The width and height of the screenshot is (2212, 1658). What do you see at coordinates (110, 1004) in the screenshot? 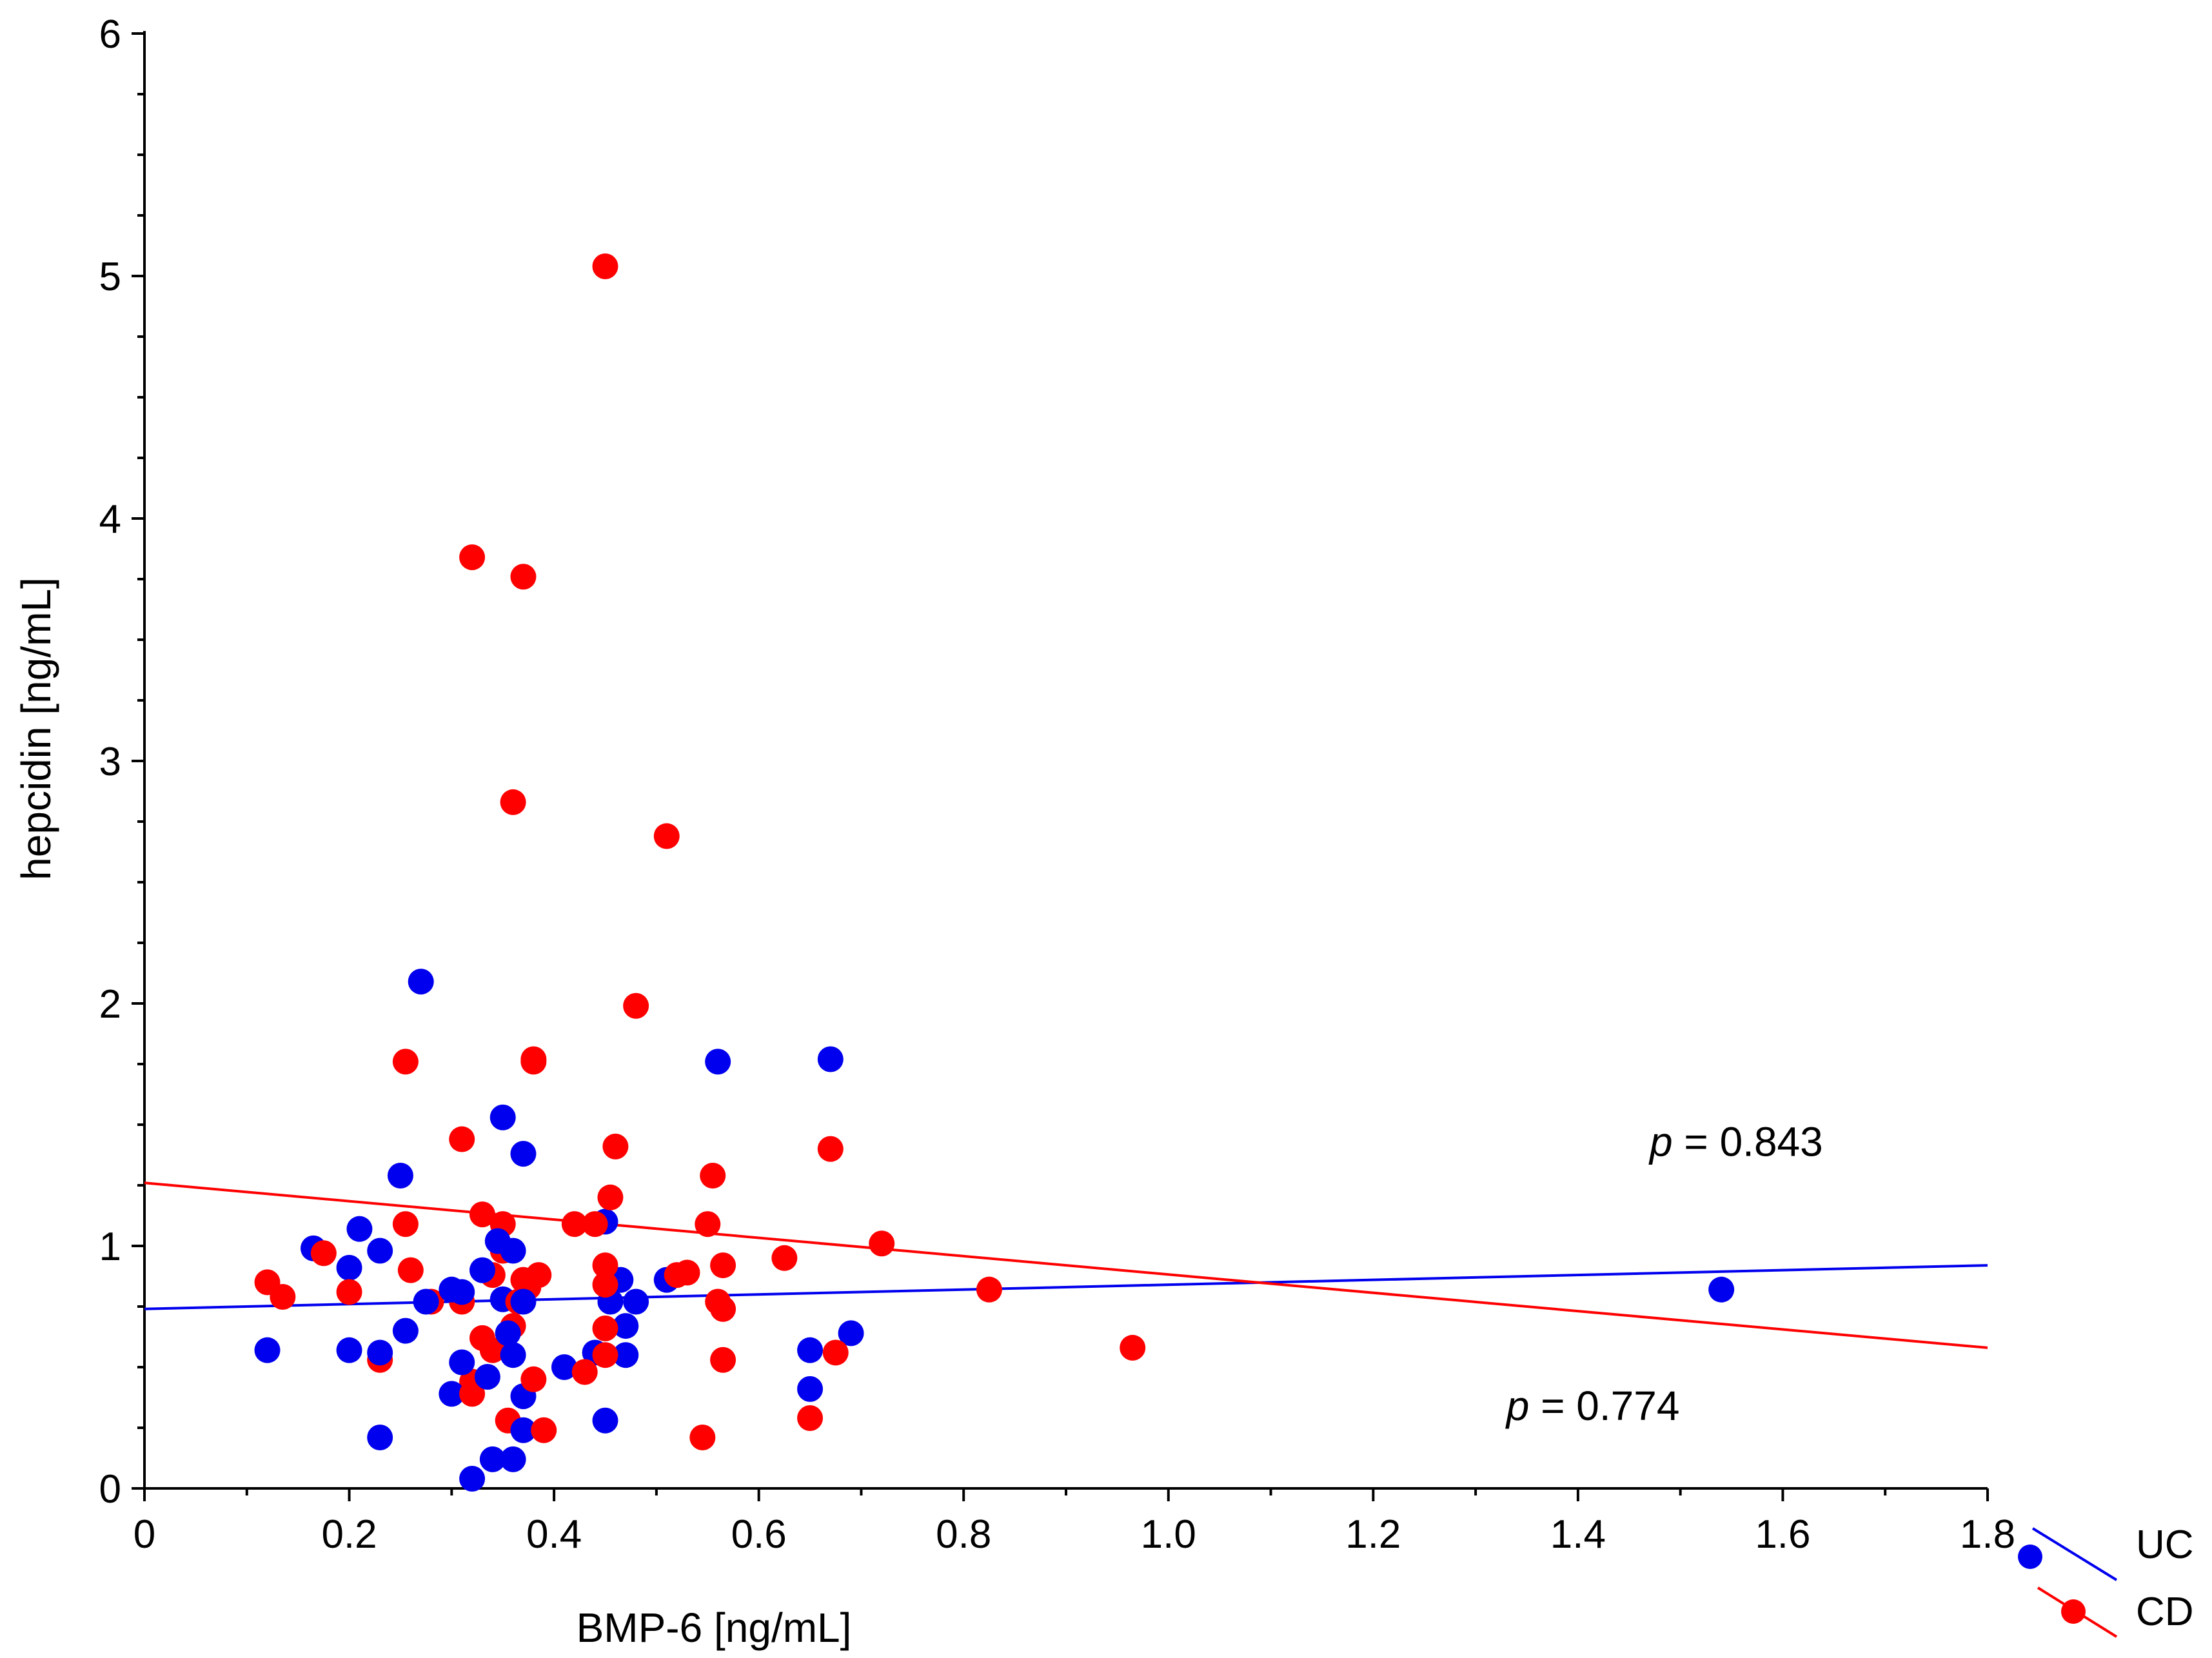
I see `y-tick-label: 2` at bounding box center [110, 1004].